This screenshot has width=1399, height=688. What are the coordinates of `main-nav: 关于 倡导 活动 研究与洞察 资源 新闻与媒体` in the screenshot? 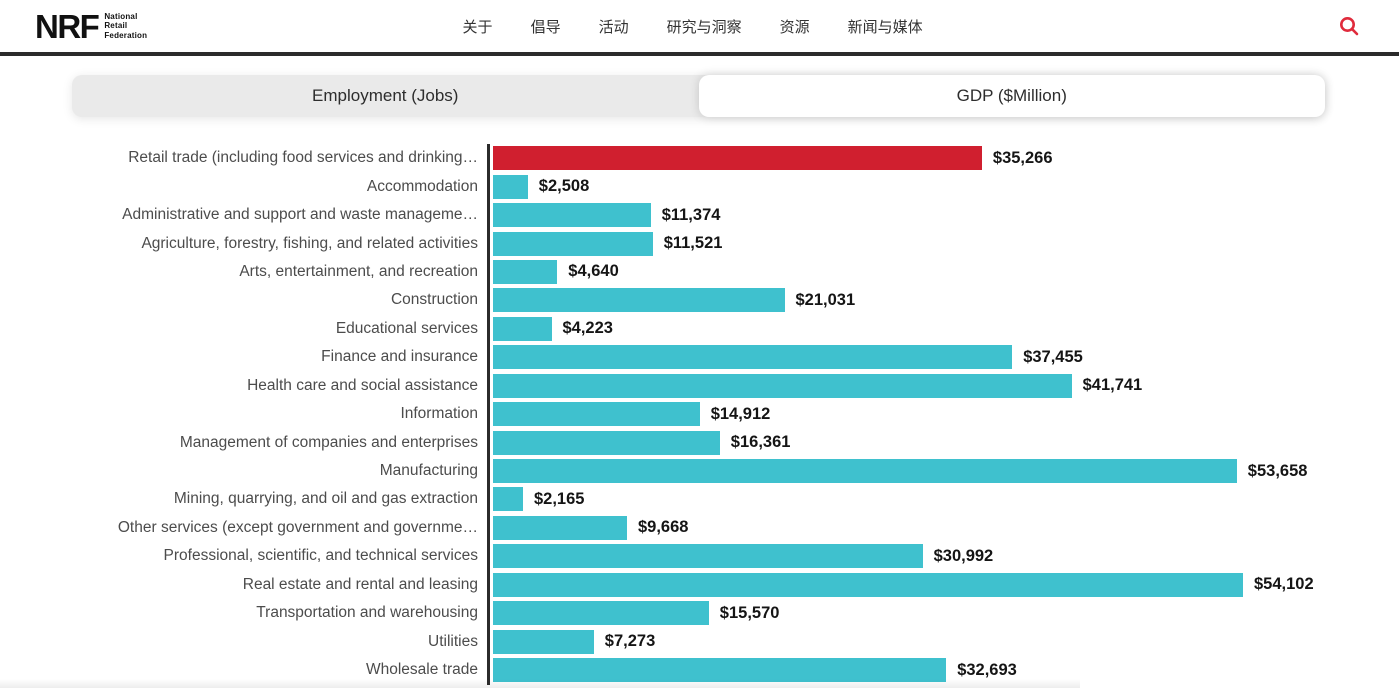 It's located at (693, 26).